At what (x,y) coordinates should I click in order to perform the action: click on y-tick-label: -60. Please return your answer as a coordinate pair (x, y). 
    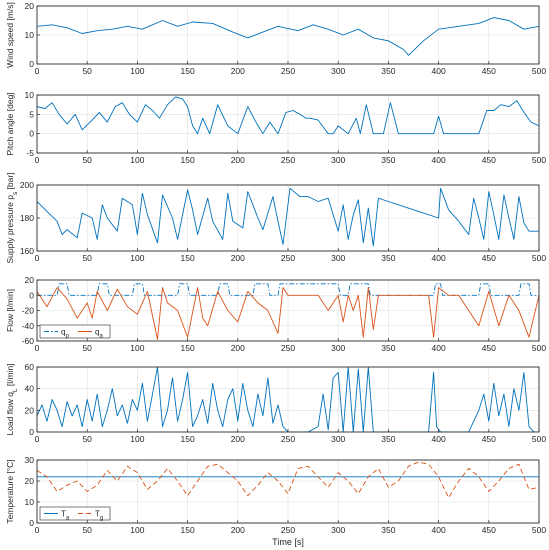
    Looking at the image, I should click on (28, 341).